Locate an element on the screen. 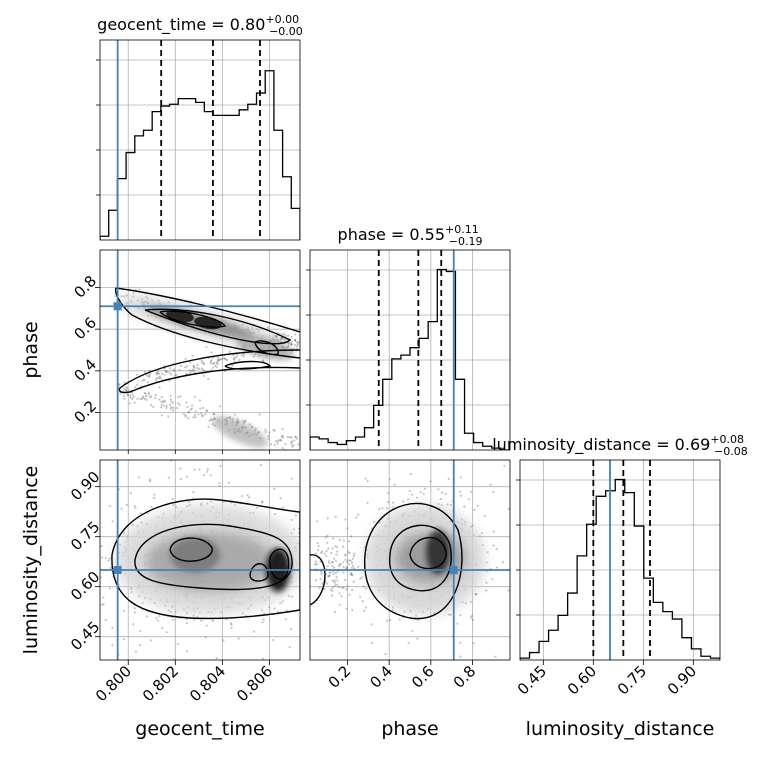  x-tick-label-phase: 0.2 is located at coordinates (340, 677).